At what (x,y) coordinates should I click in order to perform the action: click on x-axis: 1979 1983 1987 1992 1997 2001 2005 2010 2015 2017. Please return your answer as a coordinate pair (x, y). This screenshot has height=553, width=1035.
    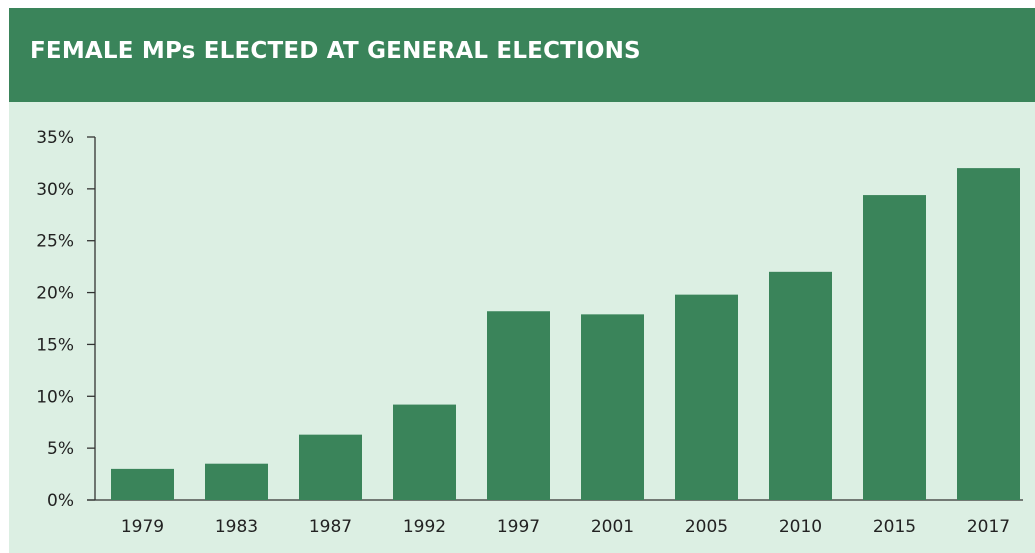
    Looking at the image, I should click on (555, 518).